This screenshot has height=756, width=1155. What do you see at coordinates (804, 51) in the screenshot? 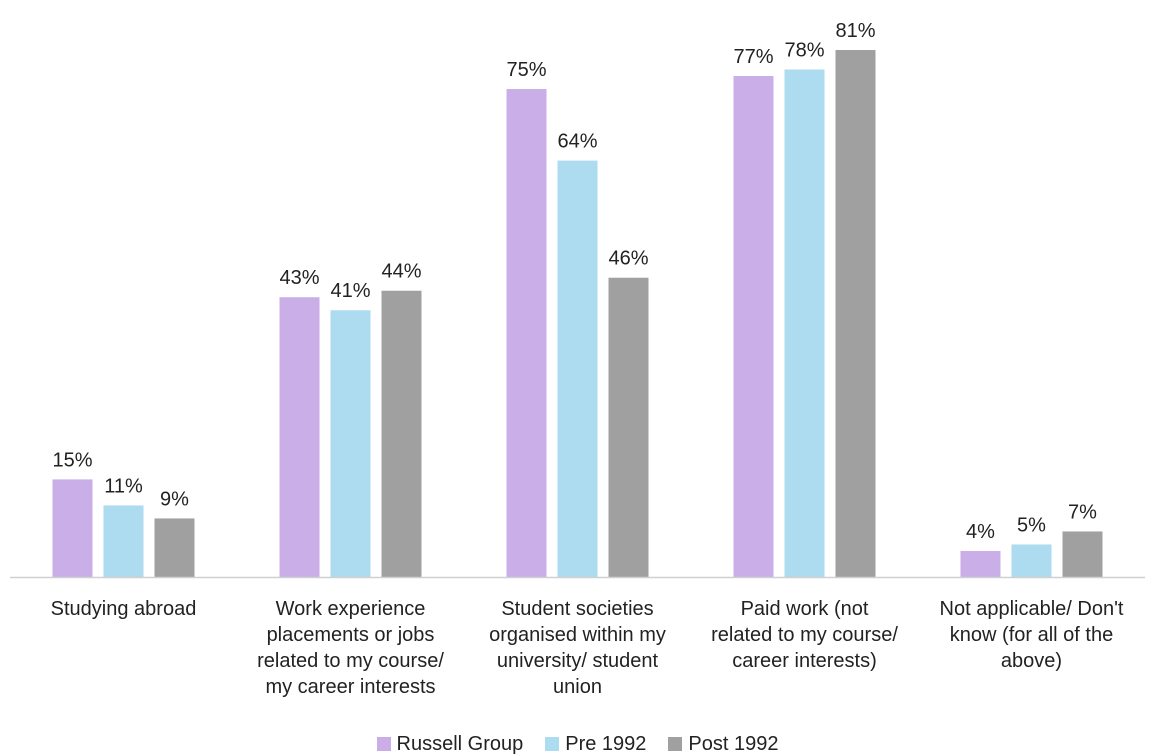
I see `data-label-pre-1992-paid-work-not-related-to-my-course-career-interests: 78%` at bounding box center [804, 51].